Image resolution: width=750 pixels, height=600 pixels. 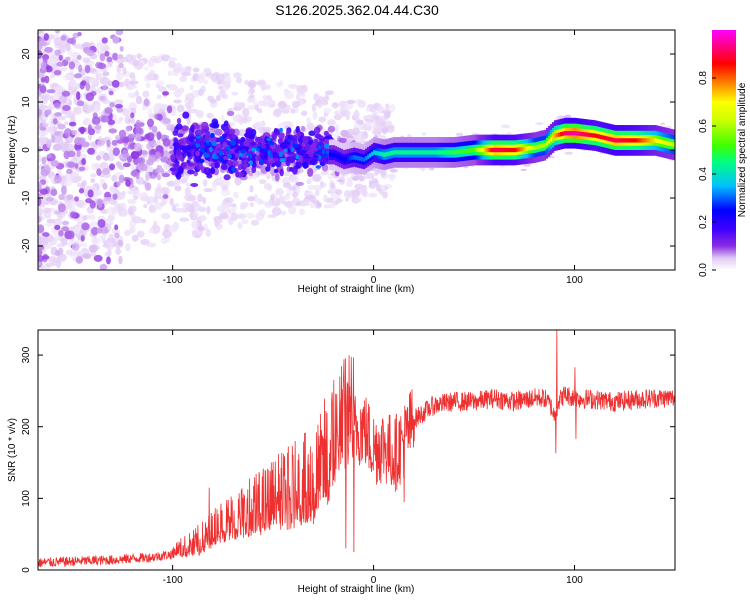 What do you see at coordinates (26, 150) in the screenshot?
I see `spectrogram-ytick-label: 0` at bounding box center [26, 150].